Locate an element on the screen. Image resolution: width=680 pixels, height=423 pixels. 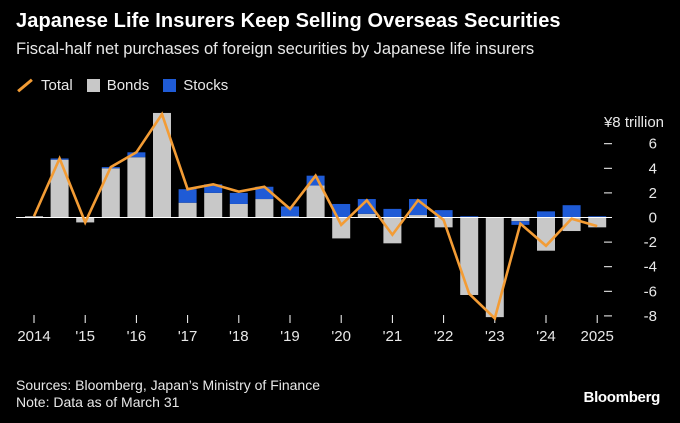
x-tick-label: 2014 is located at coordinates (33, 336).